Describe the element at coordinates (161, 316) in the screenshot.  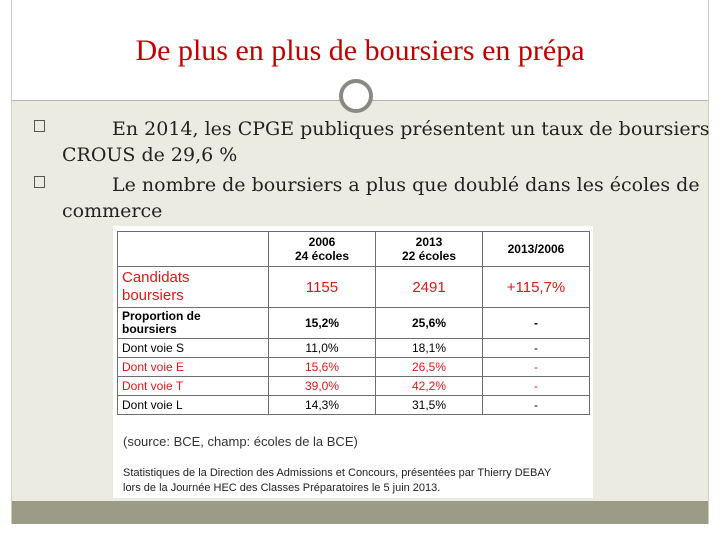
I see `row-label-line: Proportion de` at that location.